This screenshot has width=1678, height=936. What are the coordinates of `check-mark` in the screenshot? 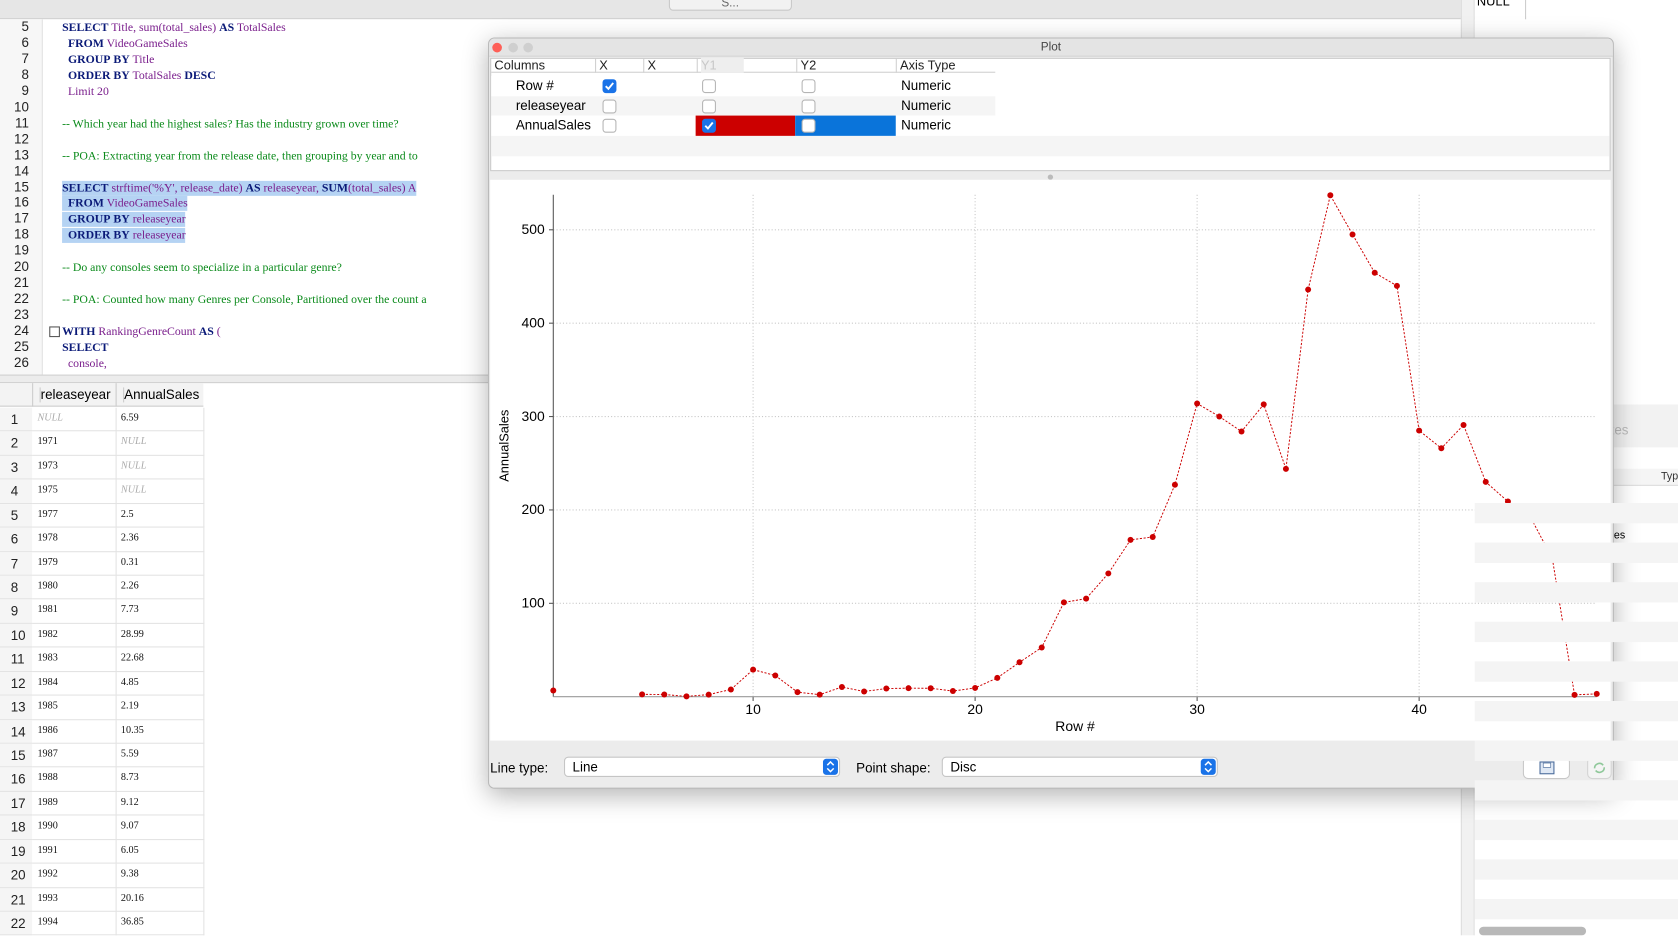 It's located at (609, 86).